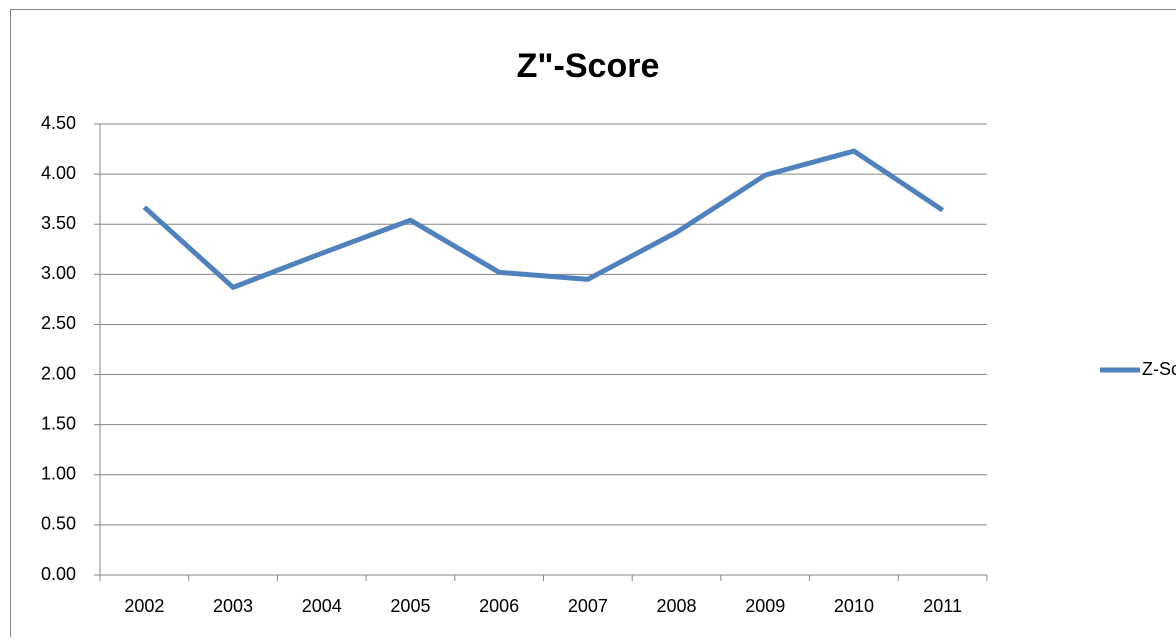 This screenshot has width=1176, height=642. What do you see at coordinates (942, 606) in the screenshot?
I see `x-tick-label: 2011` at bounding box center [942, 606].